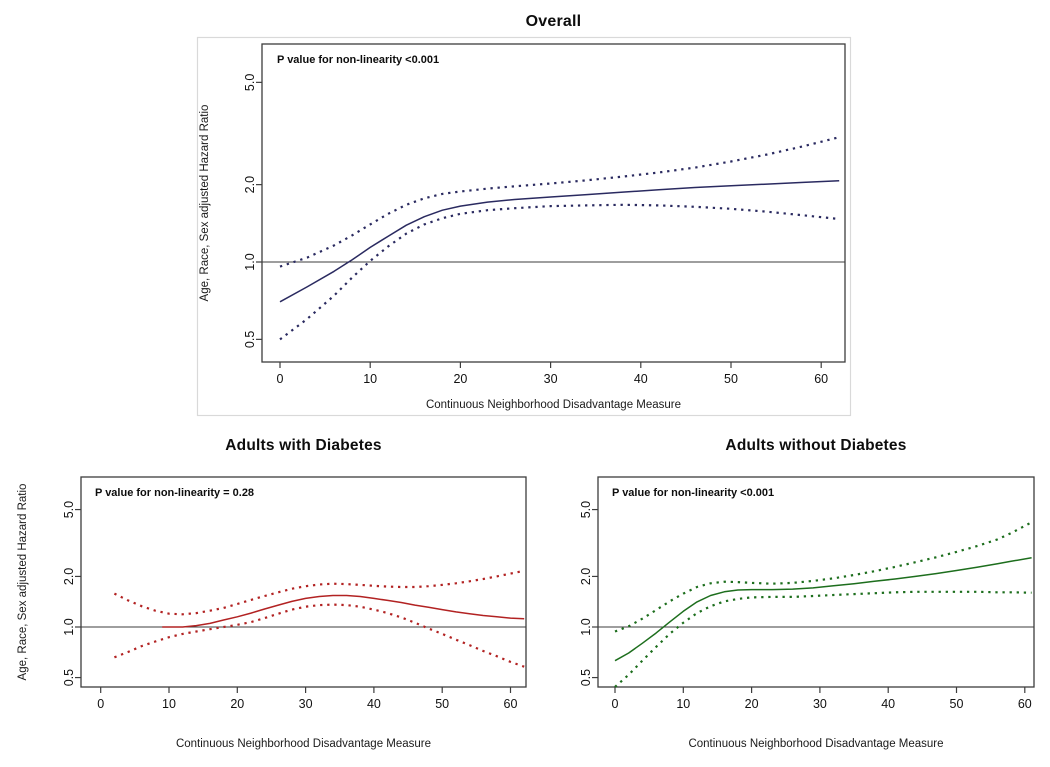 This screenshot has width=1050, height=767. I want to click on with_diabetes-ytick-label: 1.0, so click(69, 626).